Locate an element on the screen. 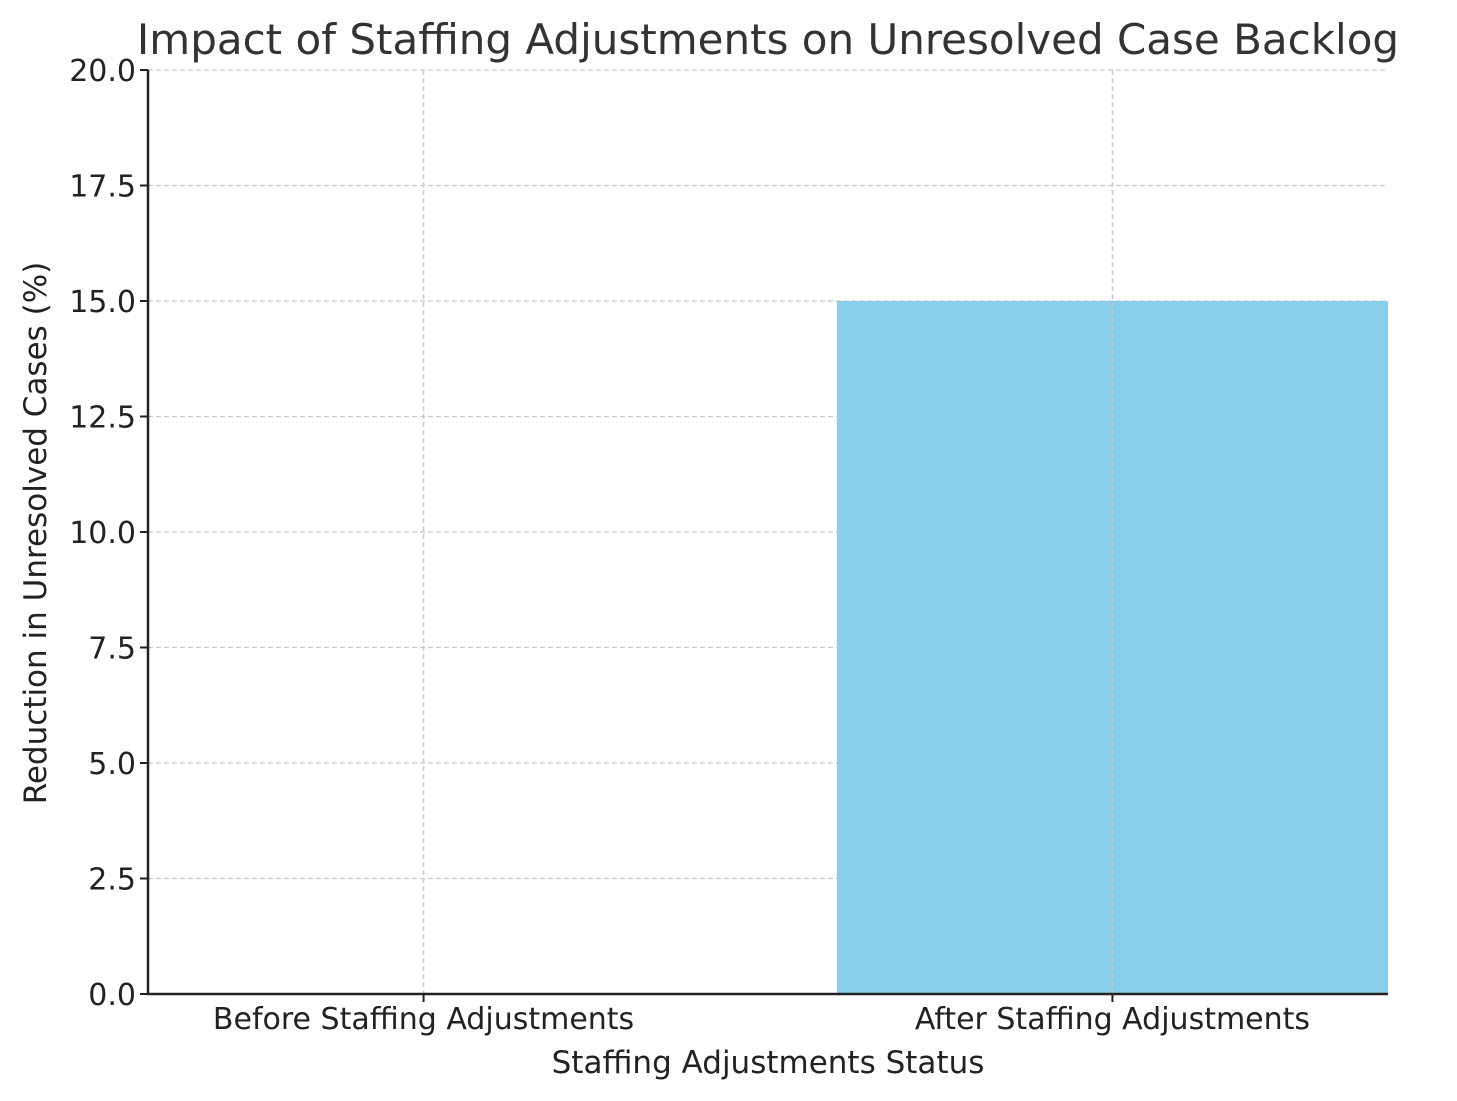 This screenshot has width=1457, height=1101. y-tick-label: 17.5 is located at coordinates (102, 187).